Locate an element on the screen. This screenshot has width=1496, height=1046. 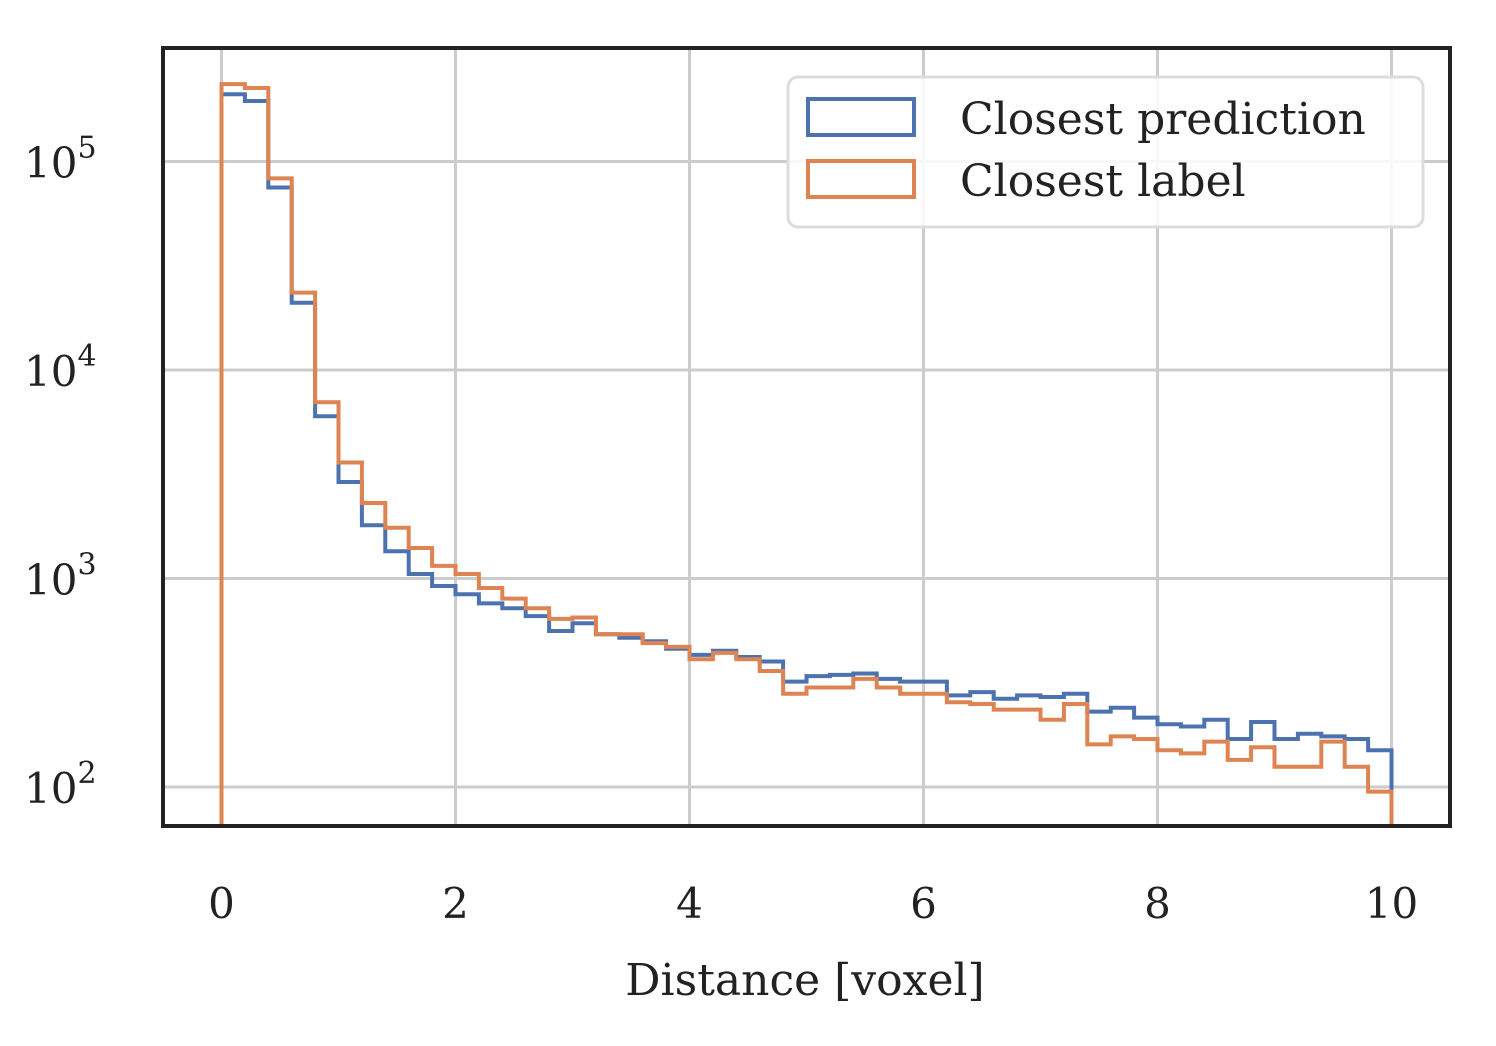
y-tick-label: 10⁵ is located at coordinates (60, 158).